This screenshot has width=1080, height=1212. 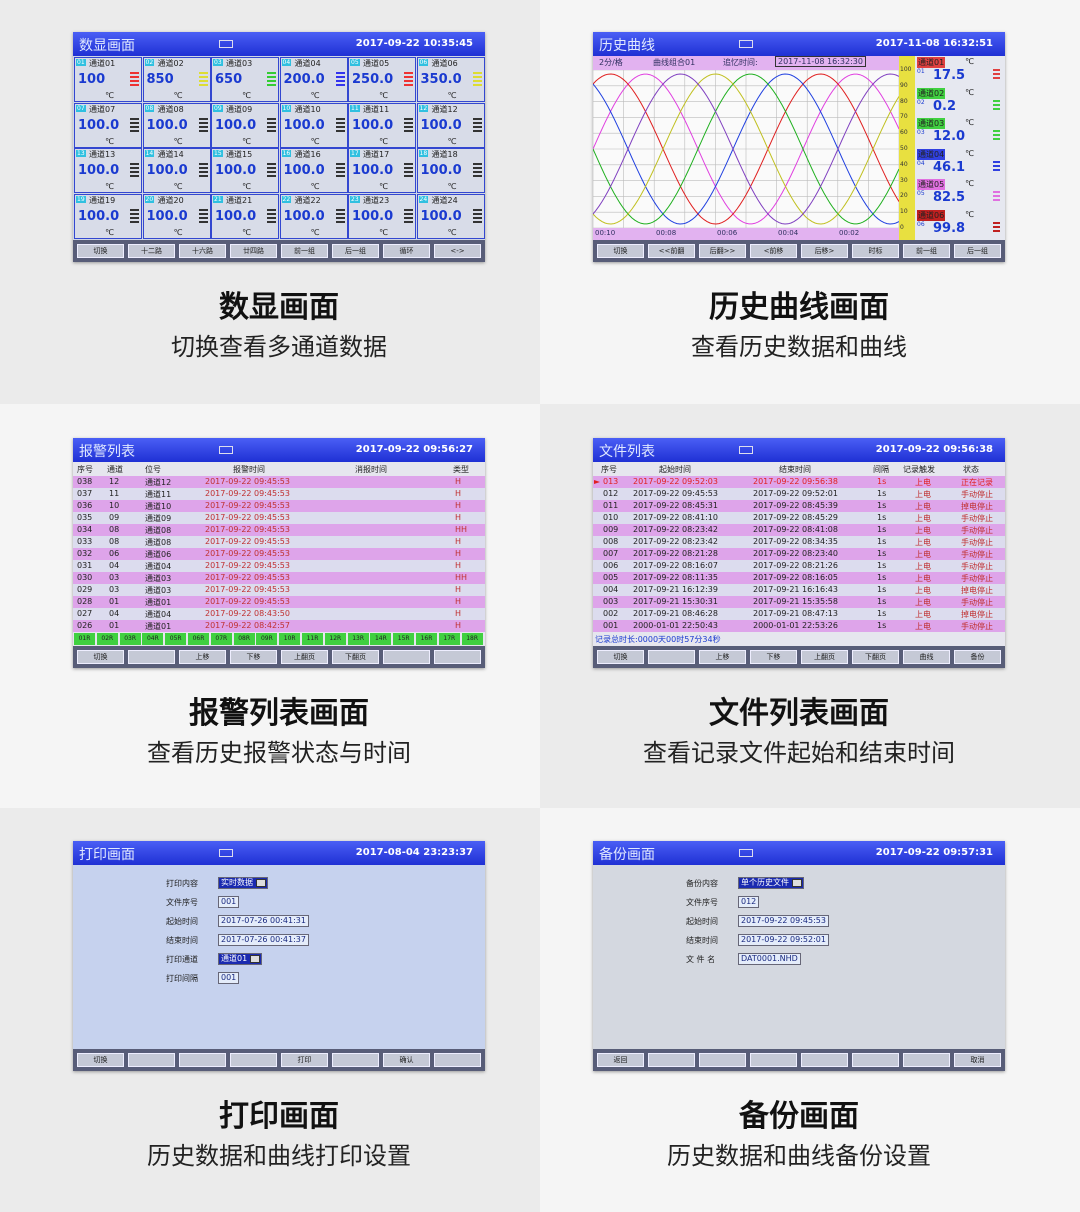 What do you see at coordinates (229, 902) in the screenshot?
I see `field-value: 001` at bounding box center [229, 902].